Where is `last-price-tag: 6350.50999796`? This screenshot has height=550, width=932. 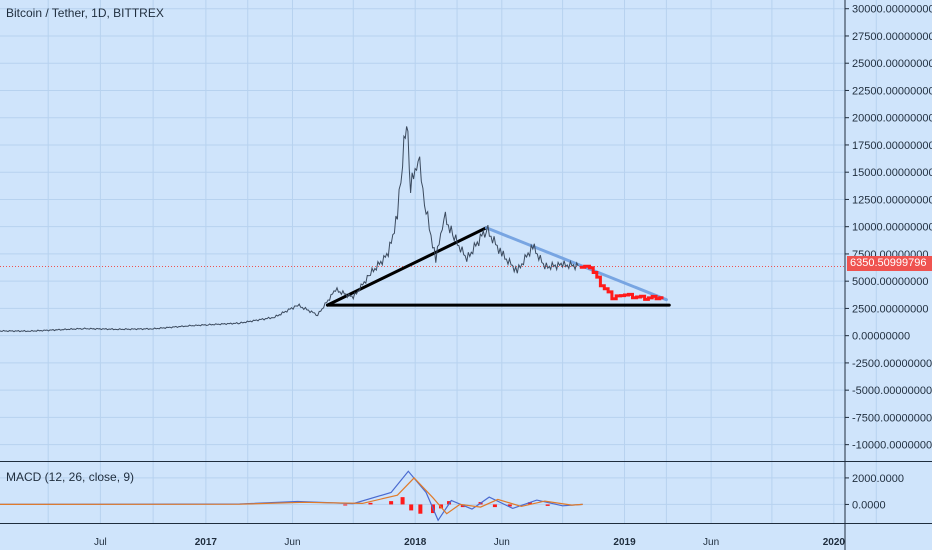
last-price-tag: 6350.50999796 is located at coordinates (889, 263).